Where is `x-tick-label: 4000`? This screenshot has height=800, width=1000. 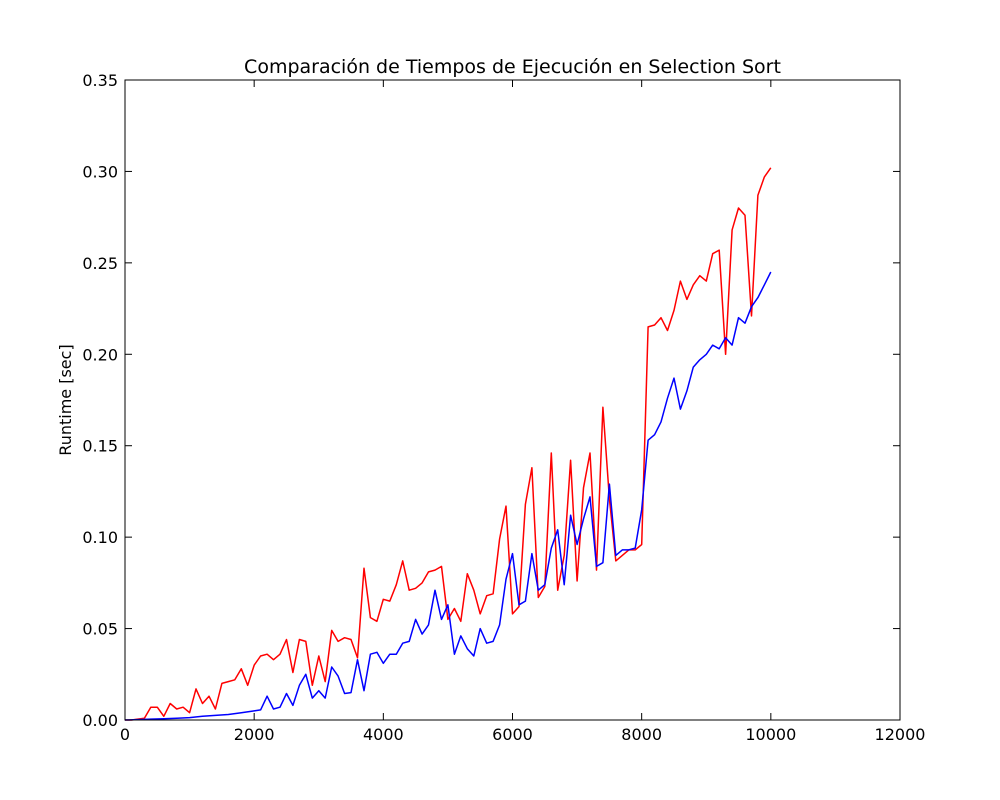 x-tick-label: 4000 is located at coordinates (383, 734).